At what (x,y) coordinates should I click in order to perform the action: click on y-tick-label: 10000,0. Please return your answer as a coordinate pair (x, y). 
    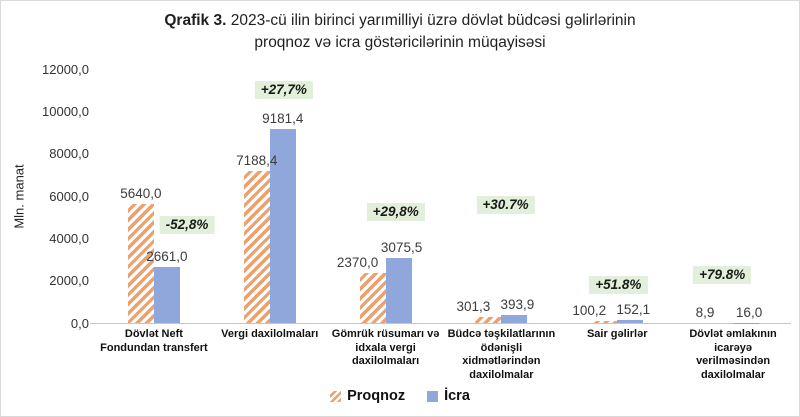
    Looking at the image, I should click on (65, 111).